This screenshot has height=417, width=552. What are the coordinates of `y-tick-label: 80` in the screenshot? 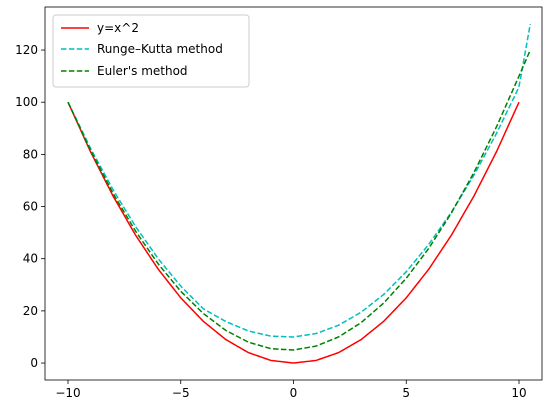 It's located at (30, 154).